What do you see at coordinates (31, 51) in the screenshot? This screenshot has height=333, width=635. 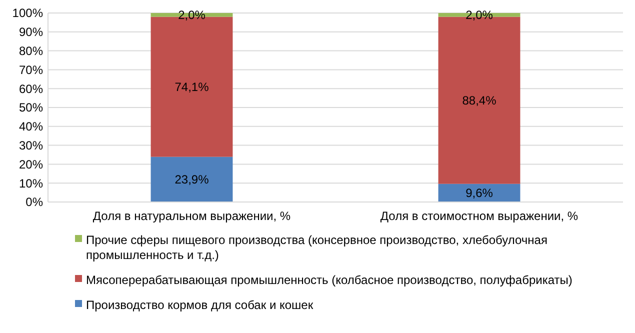 I see `y-tick-label: 80%` at bounding box center [31, 51].